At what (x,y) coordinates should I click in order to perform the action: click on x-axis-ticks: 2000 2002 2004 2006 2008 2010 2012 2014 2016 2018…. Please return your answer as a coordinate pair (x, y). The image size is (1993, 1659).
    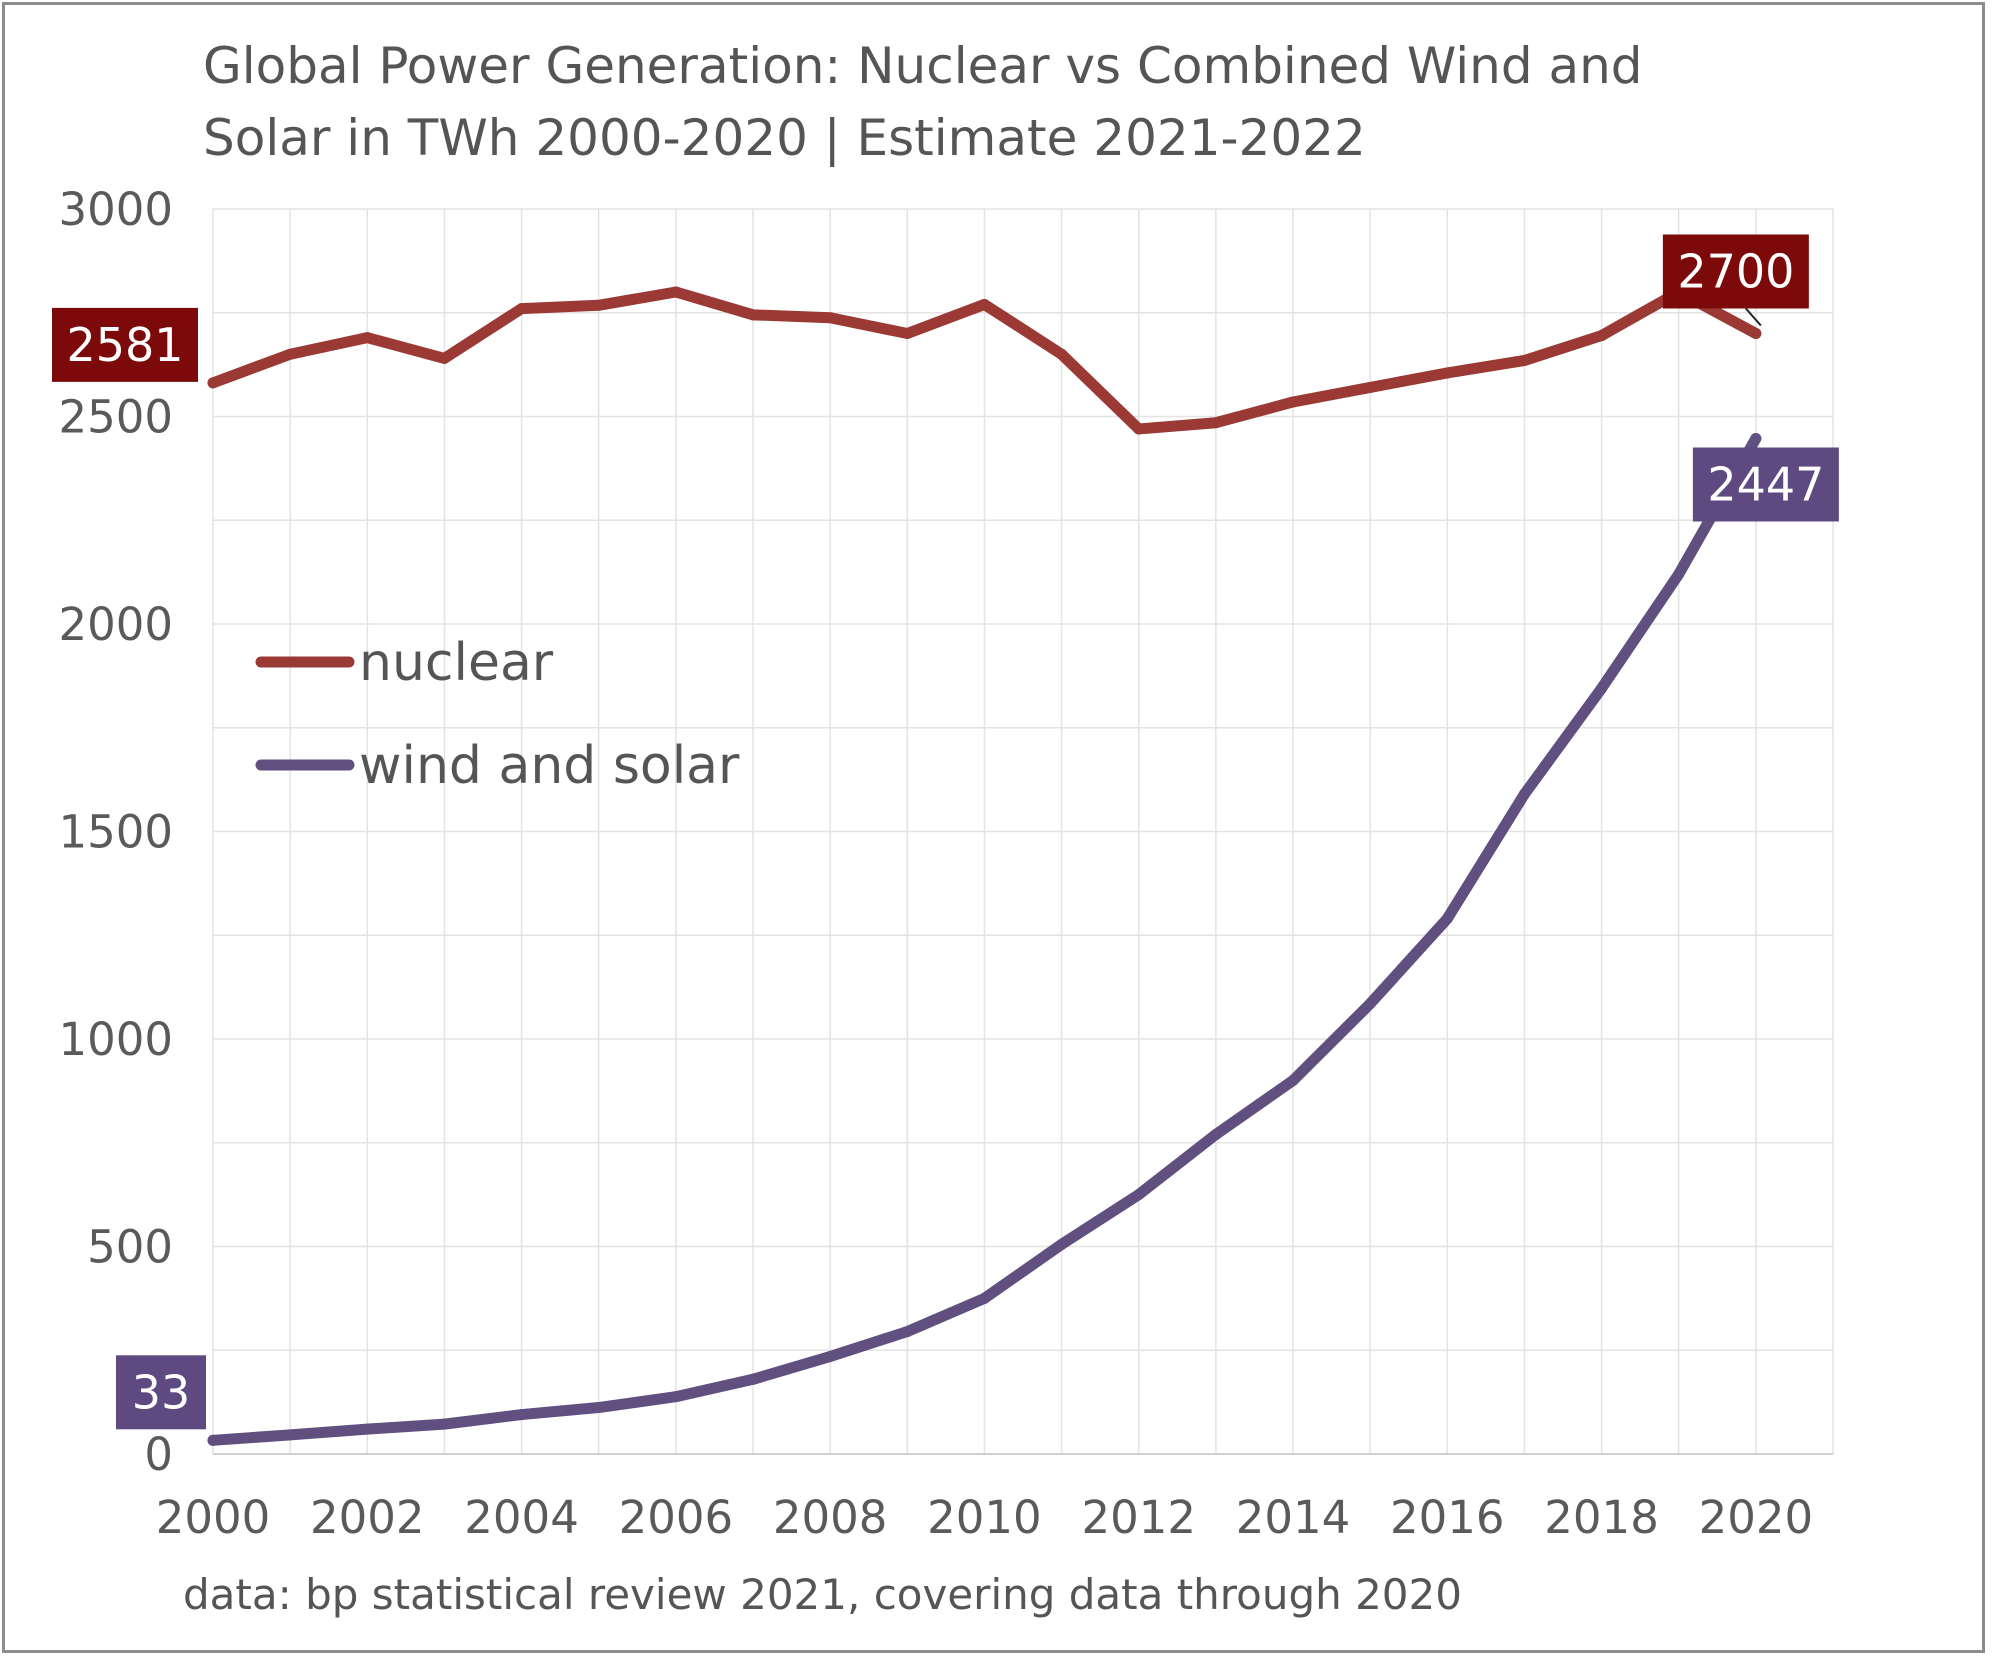
    Looking at the image, I should click on (984, 1517).